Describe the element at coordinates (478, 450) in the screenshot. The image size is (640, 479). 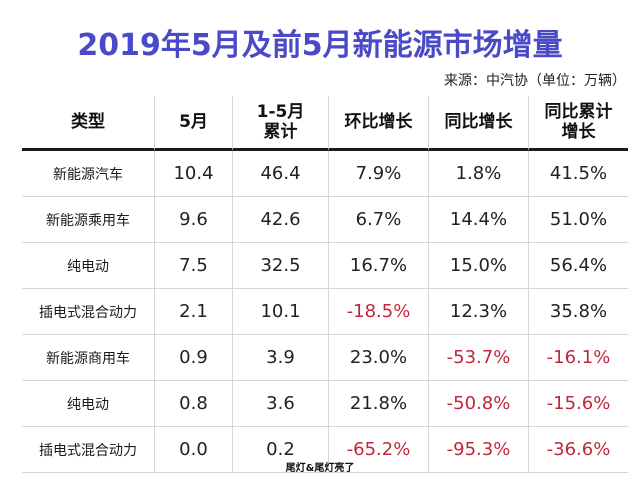
I see `table-cell-yoy: -95.3%` at that location.